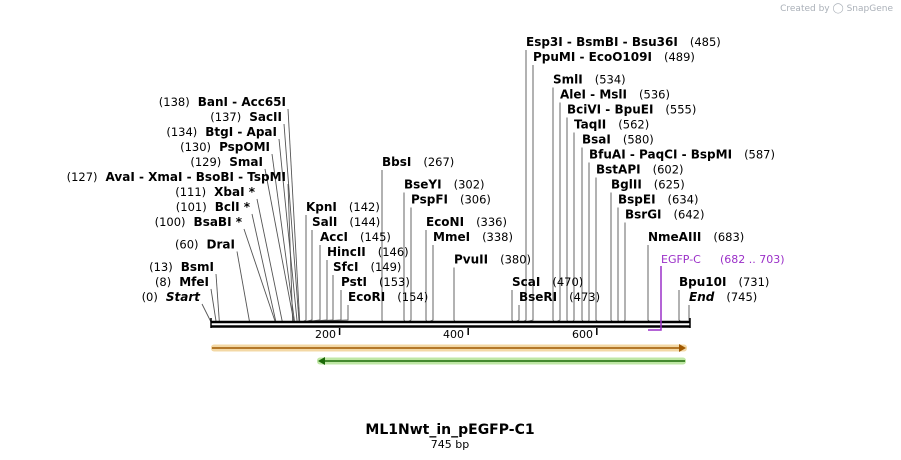 This screenshot has width=901, height=460. I want to click on site-taqii: TaqII (562), so click(611, 125).